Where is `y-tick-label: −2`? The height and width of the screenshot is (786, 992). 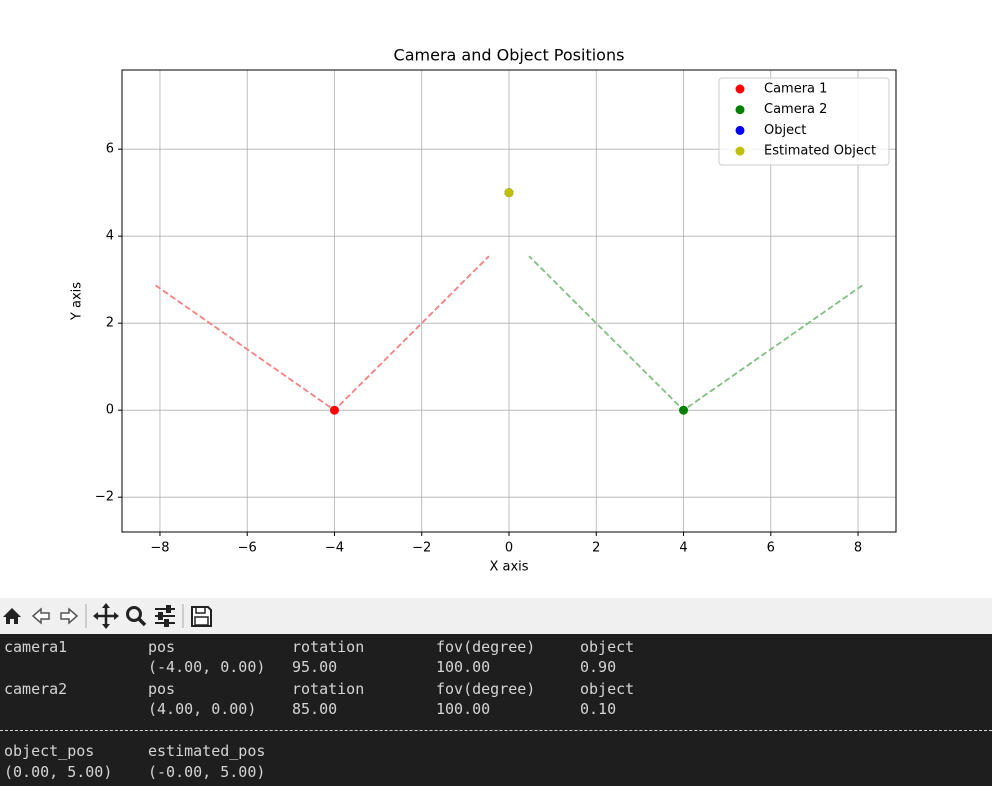
y-tick-label: −2 is located at coordinates (104, 497).